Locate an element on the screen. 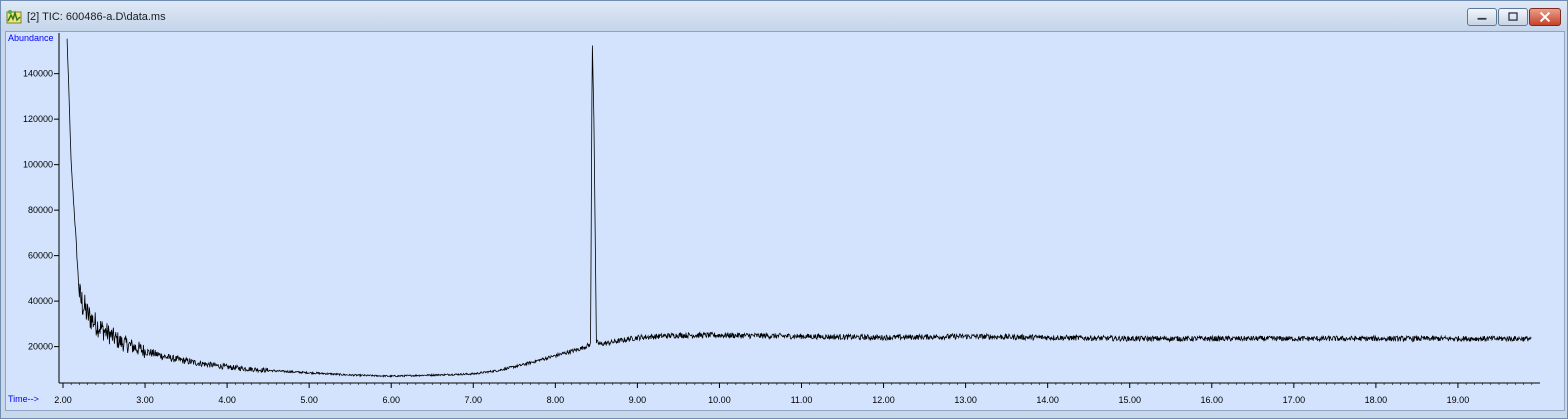 This screenshot has height=419, width=1568. y-tick-label: 140000 is located at coordinates (38, 74).